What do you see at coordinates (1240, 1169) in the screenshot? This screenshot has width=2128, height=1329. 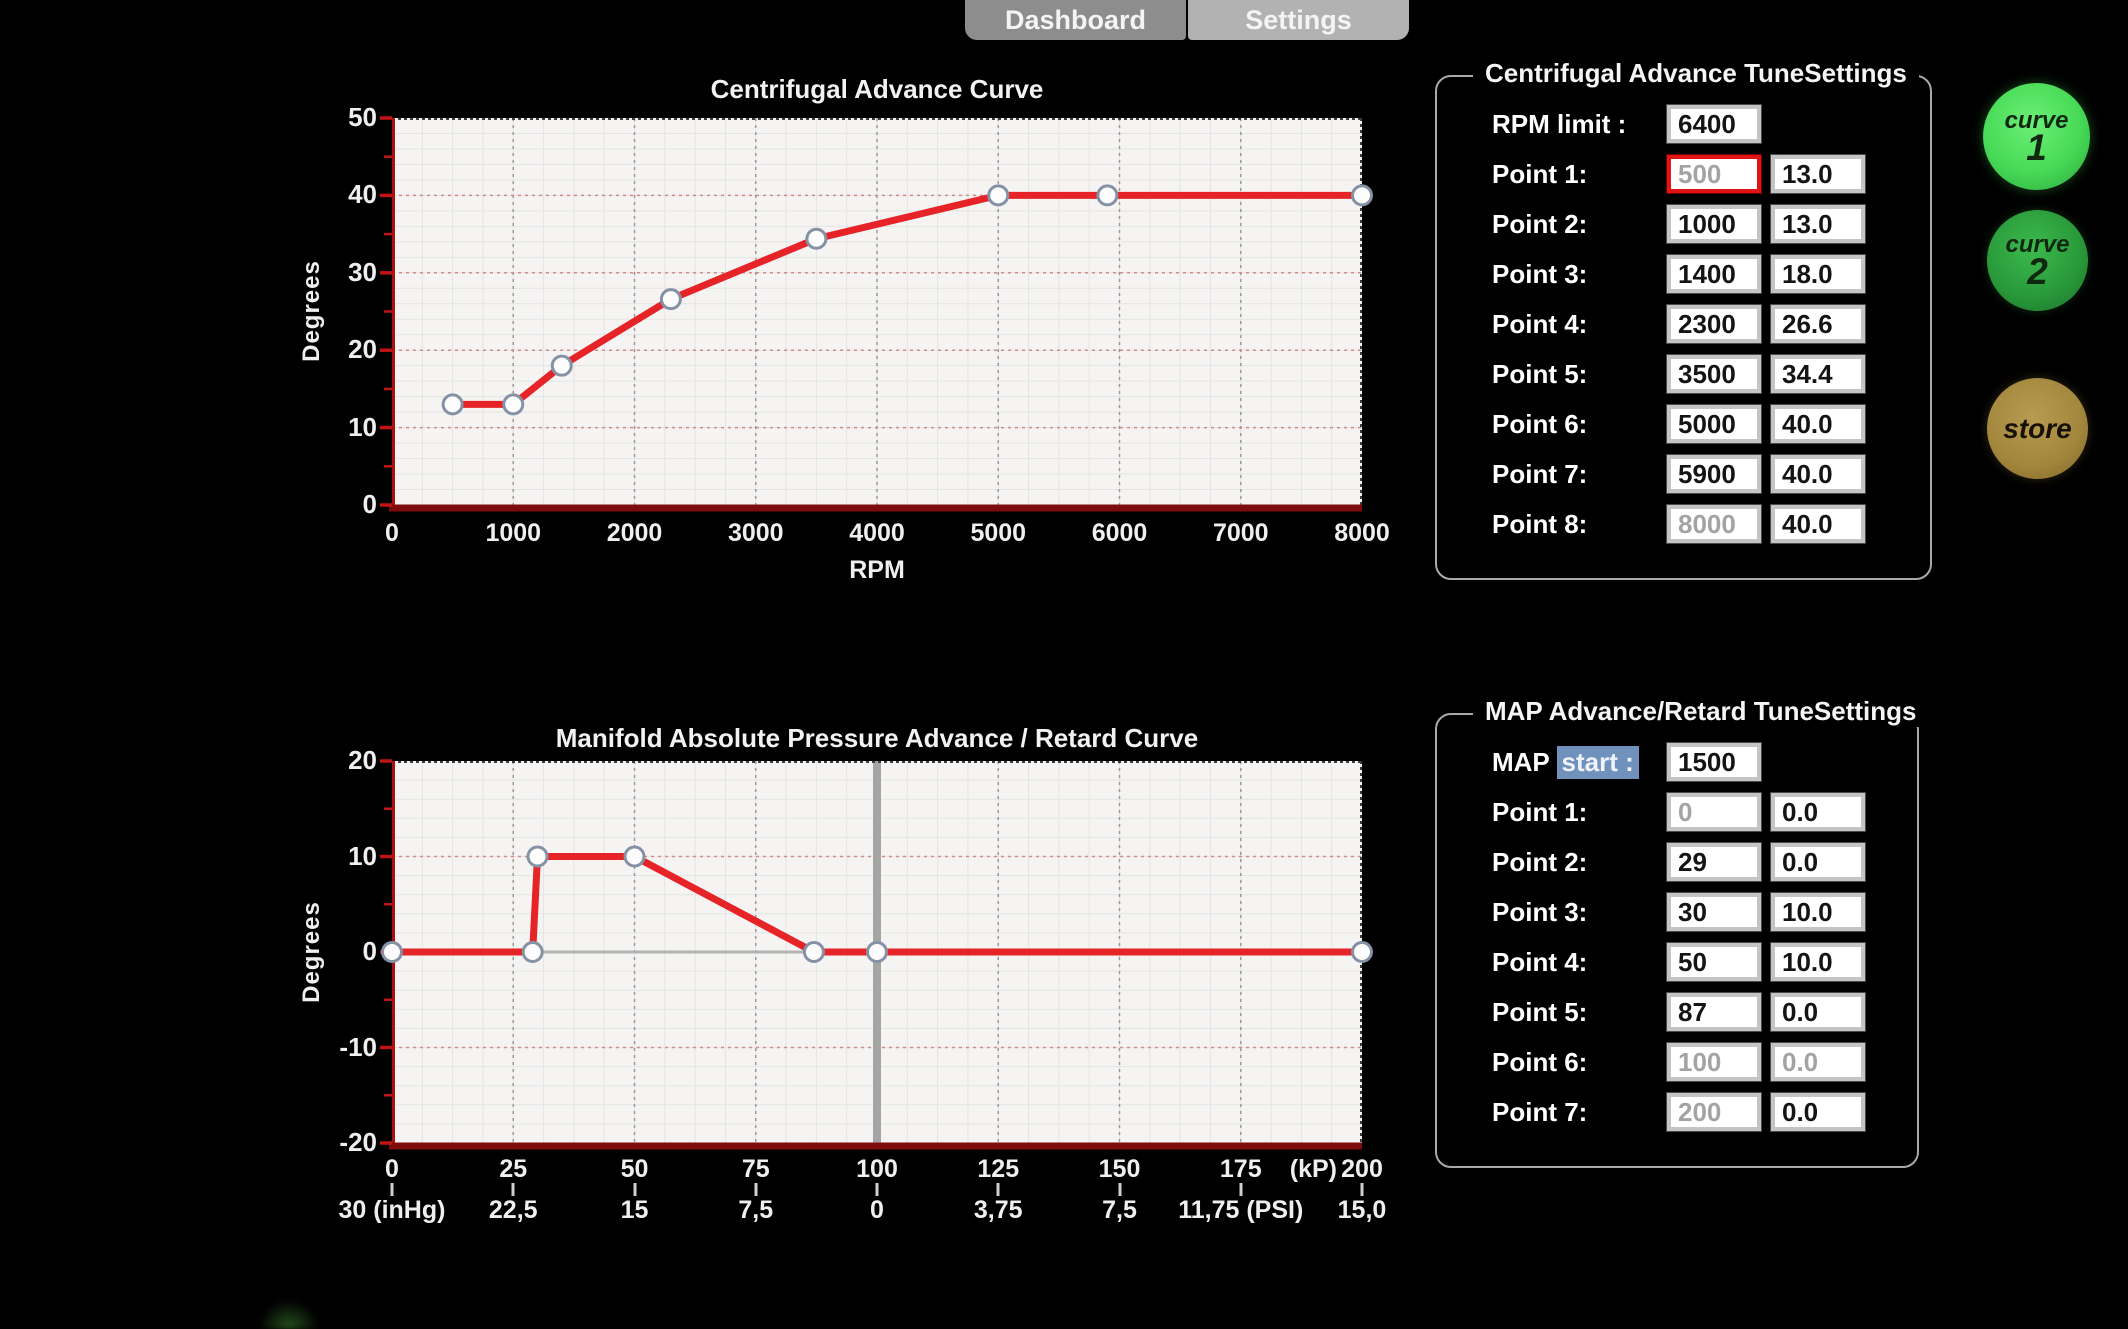 I see `x-axis-tick-label: 175` at bounding box center [1240, 1169].